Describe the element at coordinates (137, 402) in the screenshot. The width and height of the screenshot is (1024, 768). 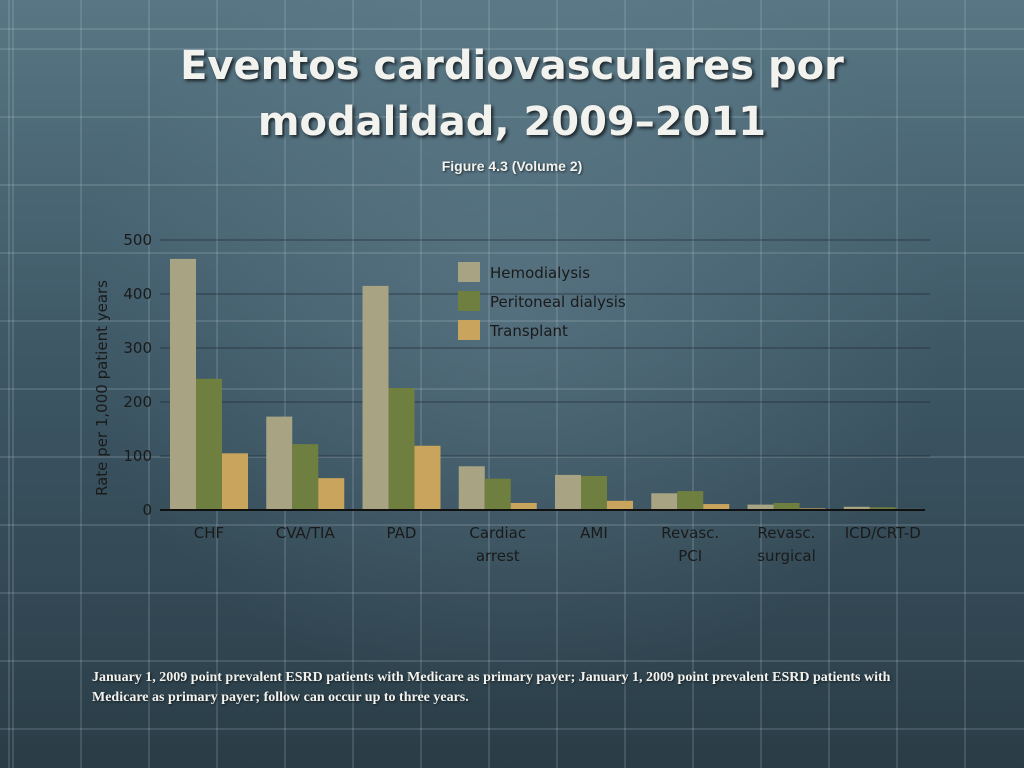
I see `y-tick-label: 200` at that location.